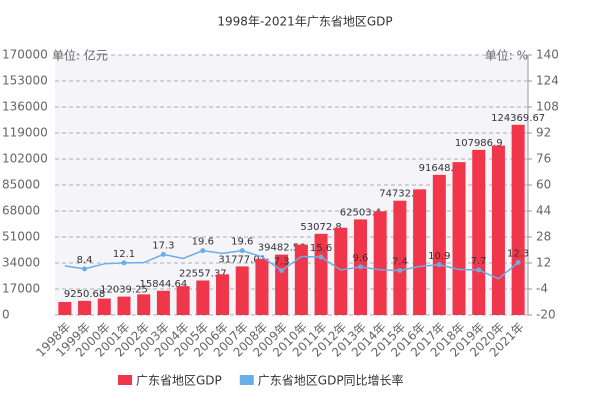 This screenshot has height=406, width=610. Describe the element at coordinates (242, 259) in the screenshot. I see `bar-value-label: 31777.01` at that location.